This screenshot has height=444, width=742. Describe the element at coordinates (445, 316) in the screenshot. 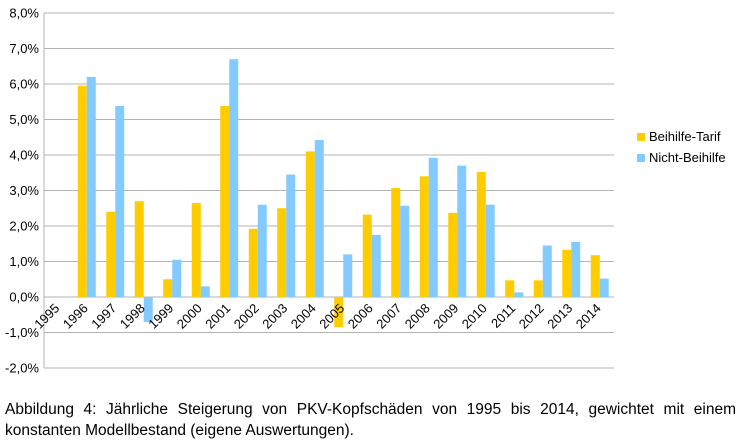

I see `x-tick-label: 2009` at that location.